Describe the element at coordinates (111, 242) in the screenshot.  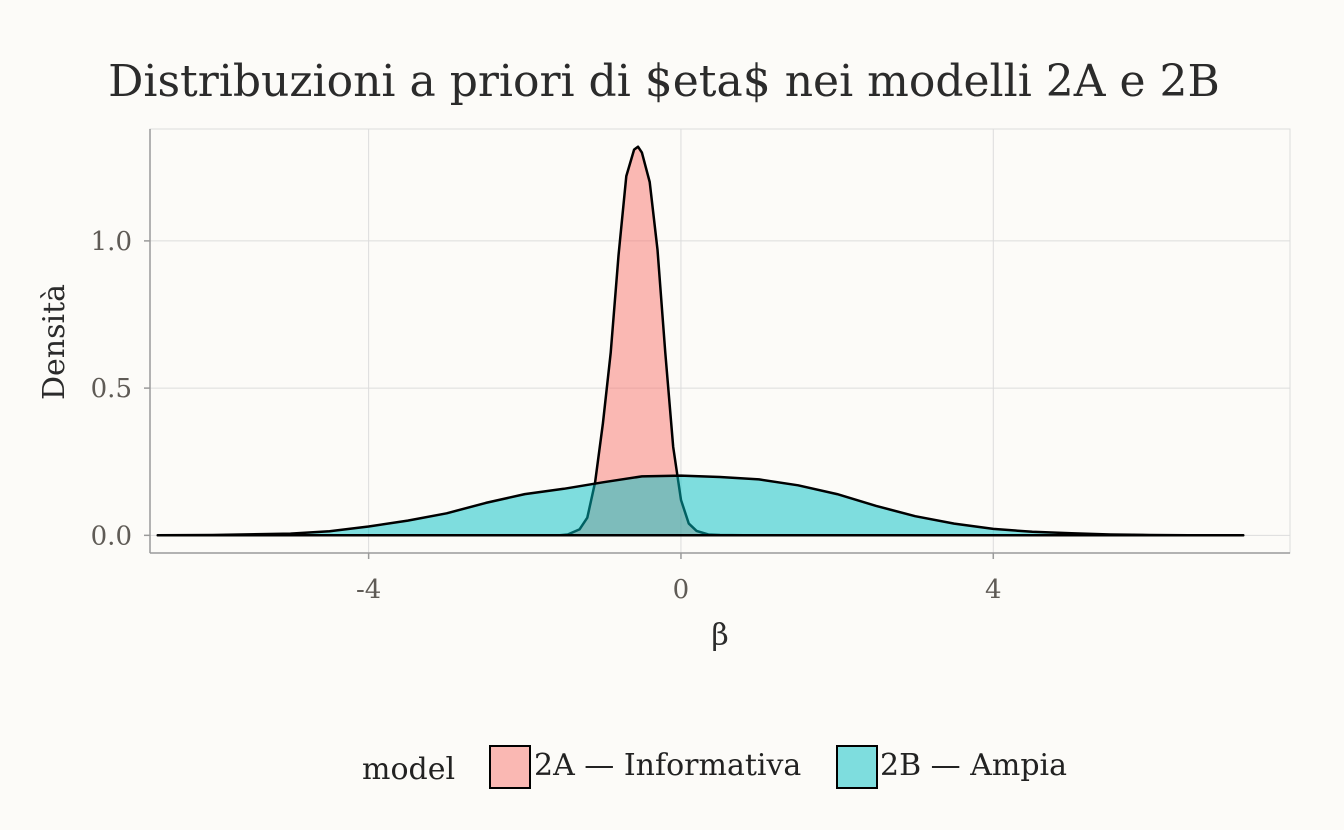
I see `y-tick-label: 1.0` at that location.